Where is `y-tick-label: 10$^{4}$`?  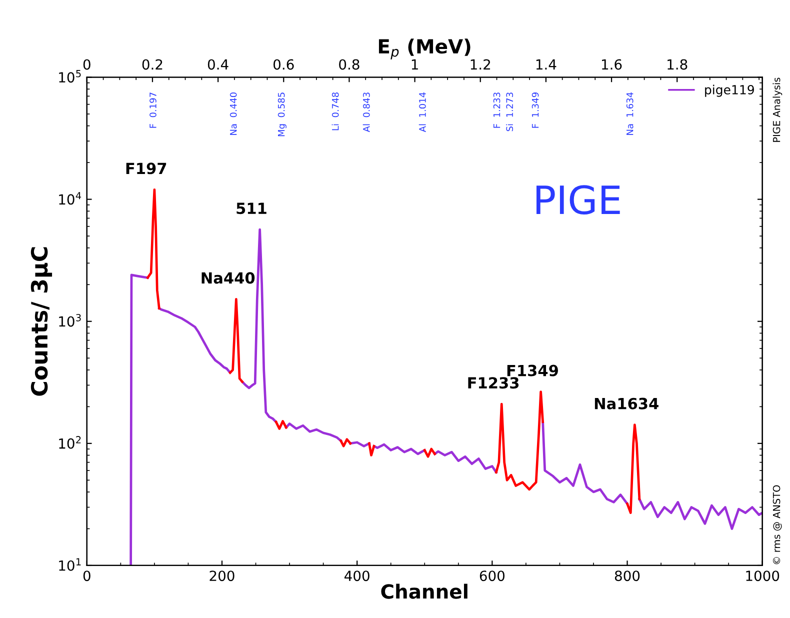 y-tick-label: 10$^{4}$ is located at coordinates (70, 198).